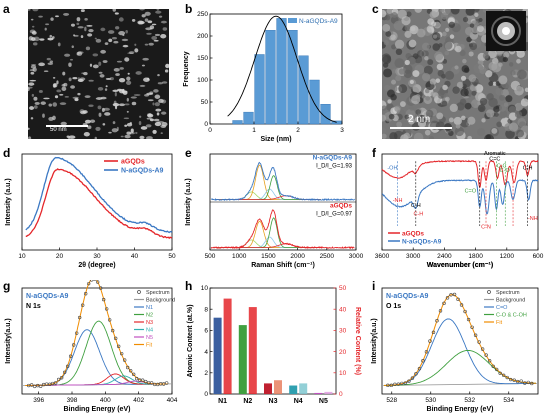 This screenshot has width=544, height=420. What do you see at coordinates (471, 191) in the screenshot?
I see `band-annotation: C=O` at bounding box center [471, 191].